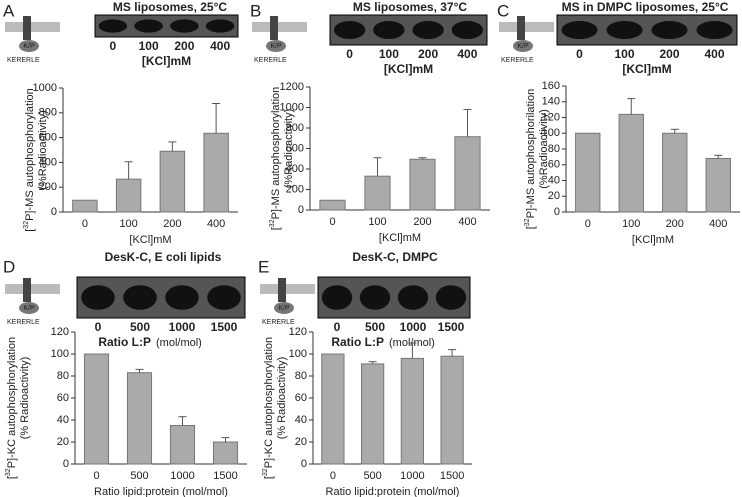  Describe the element at coordinates (166, 26) in the screenshot. I see `gel` at that location.